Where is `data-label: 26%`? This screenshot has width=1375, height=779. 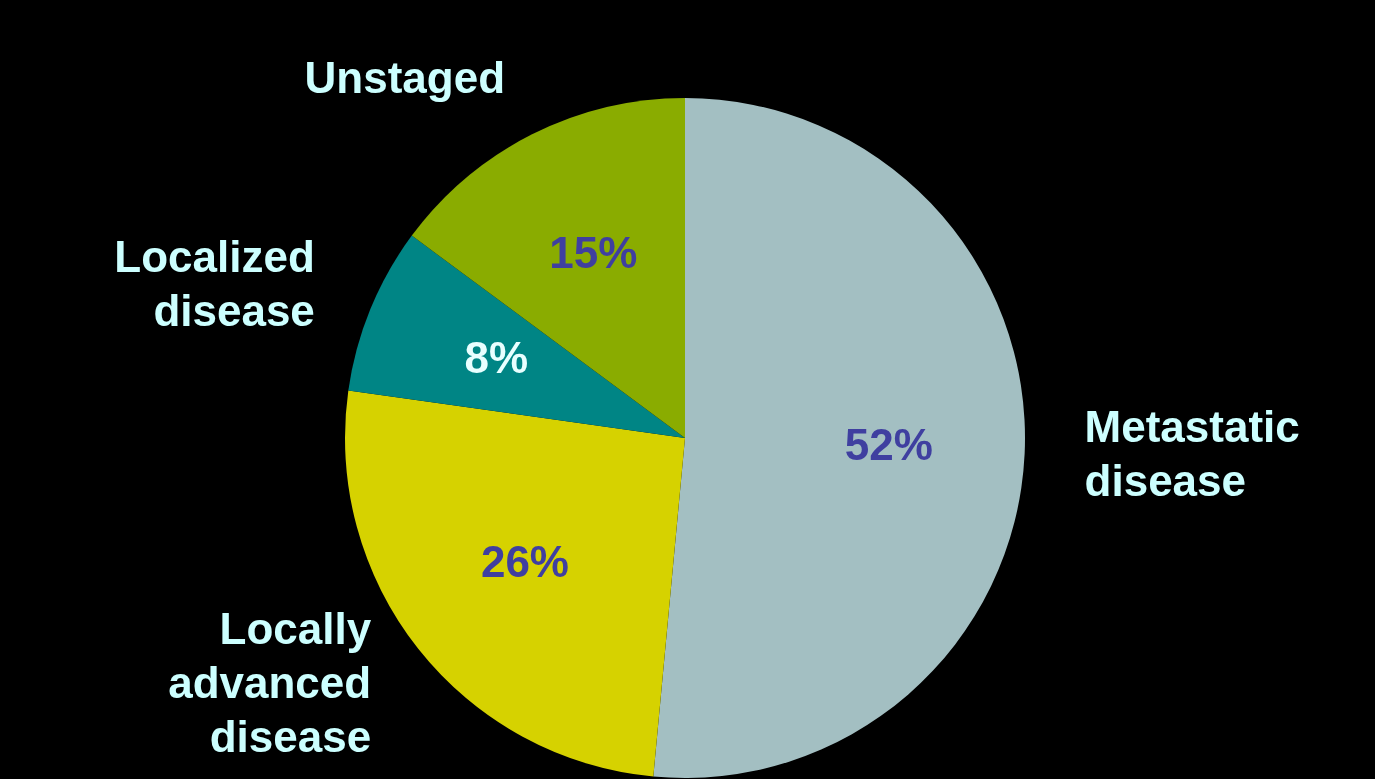 data-label: 26% is located at coordinates (524, 561).